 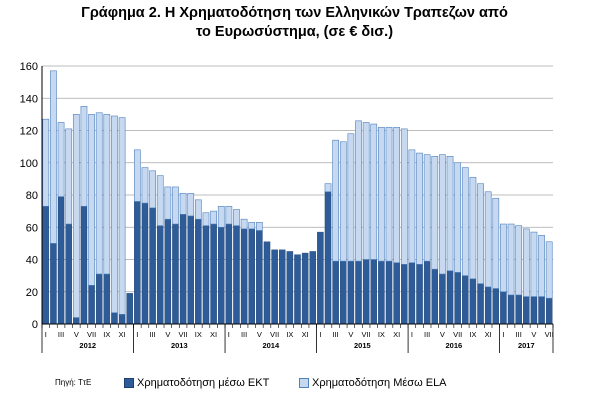 I want to click on y-tick-label: 60, so click(x=32, y=228).